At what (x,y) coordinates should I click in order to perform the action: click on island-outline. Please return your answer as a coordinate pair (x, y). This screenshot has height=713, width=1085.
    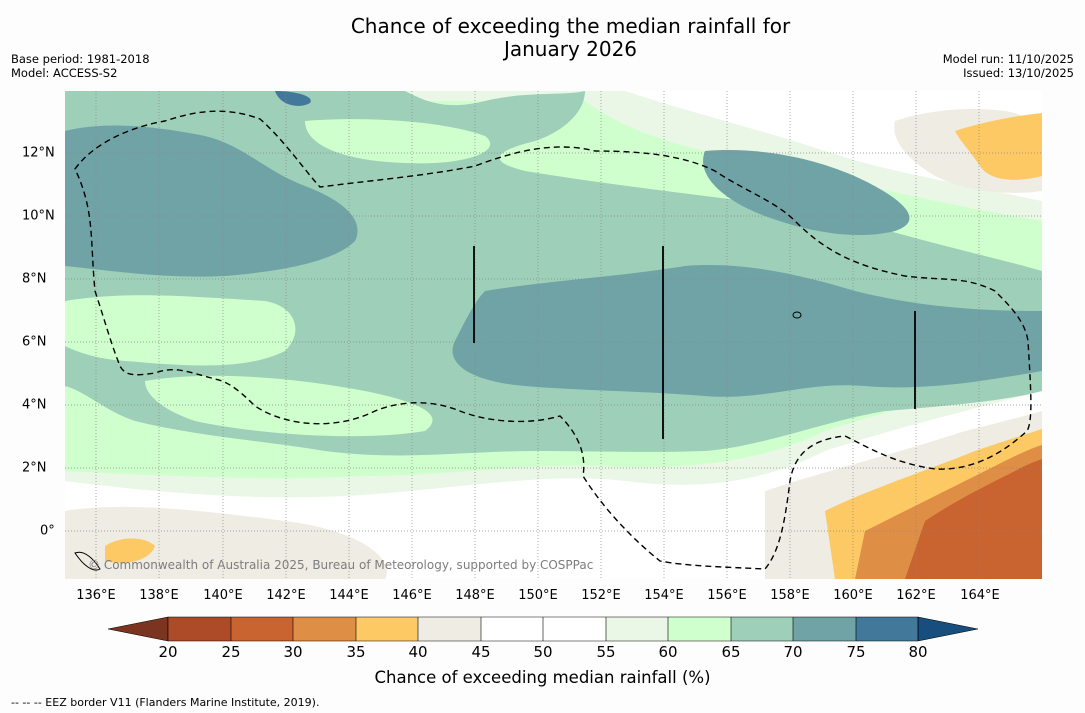
    Looking at the image, I should click on (87, 561).